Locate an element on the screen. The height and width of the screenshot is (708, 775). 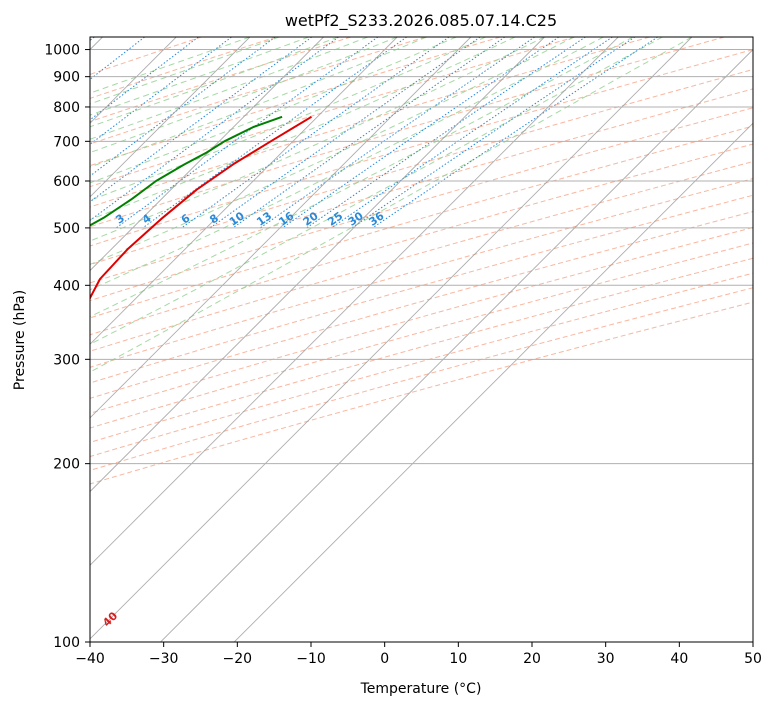
x-tick-label: 10 is located at coordinates (458, 659).